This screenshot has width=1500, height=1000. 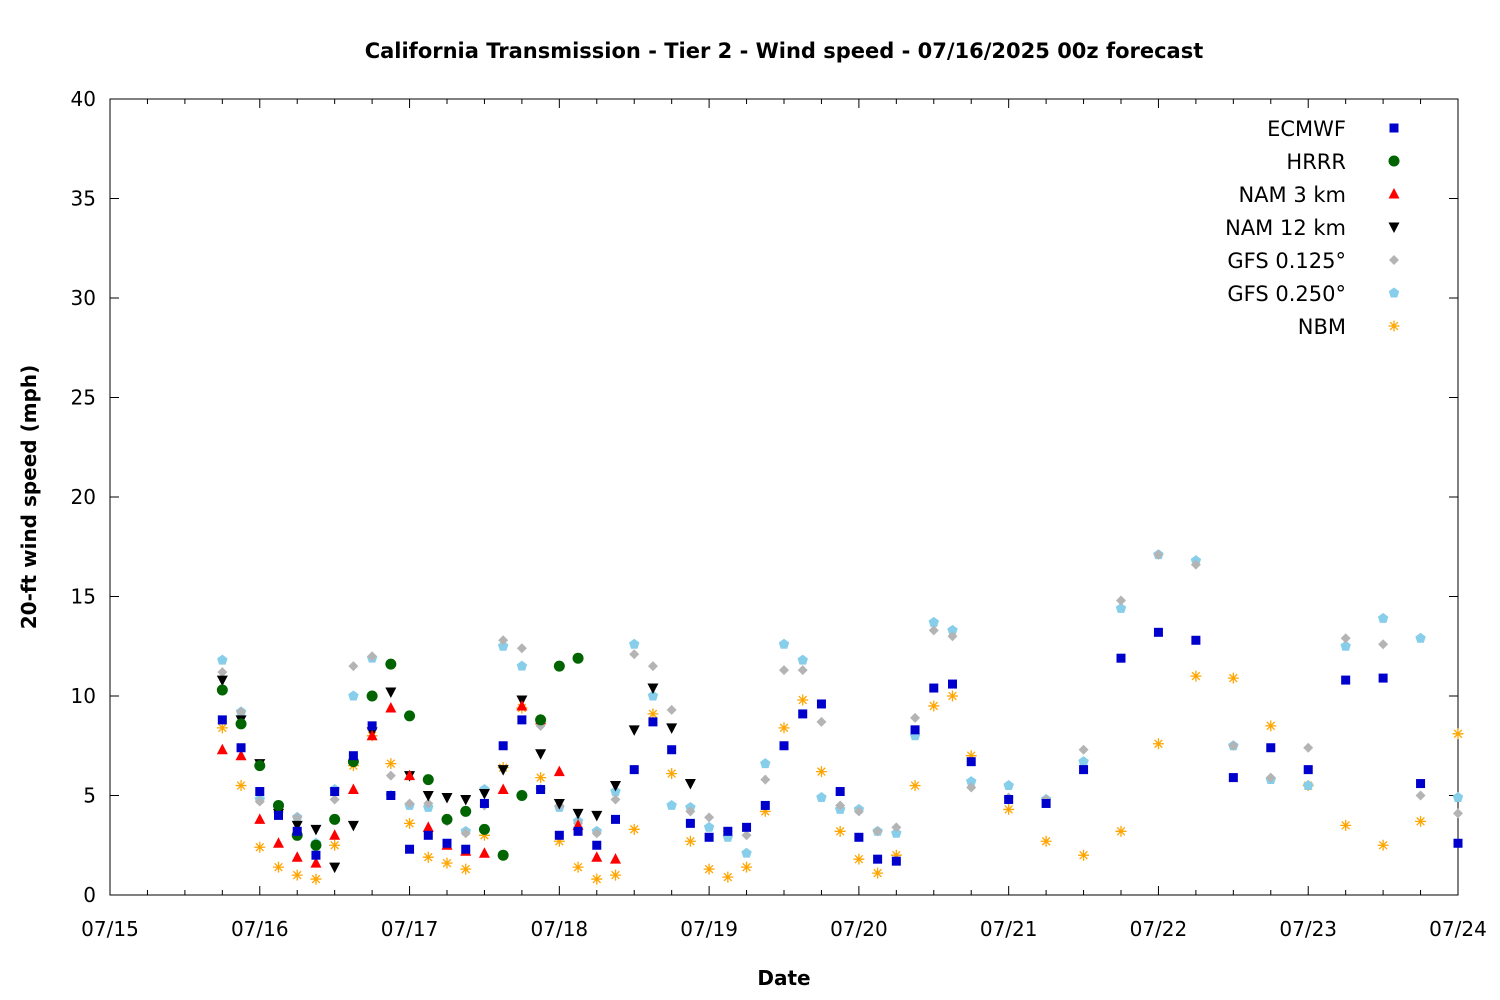 What do you see at coordinates (83, 199) in the screenshot?
I see `y-tick-label: 35` at bounding box center [83, 199].